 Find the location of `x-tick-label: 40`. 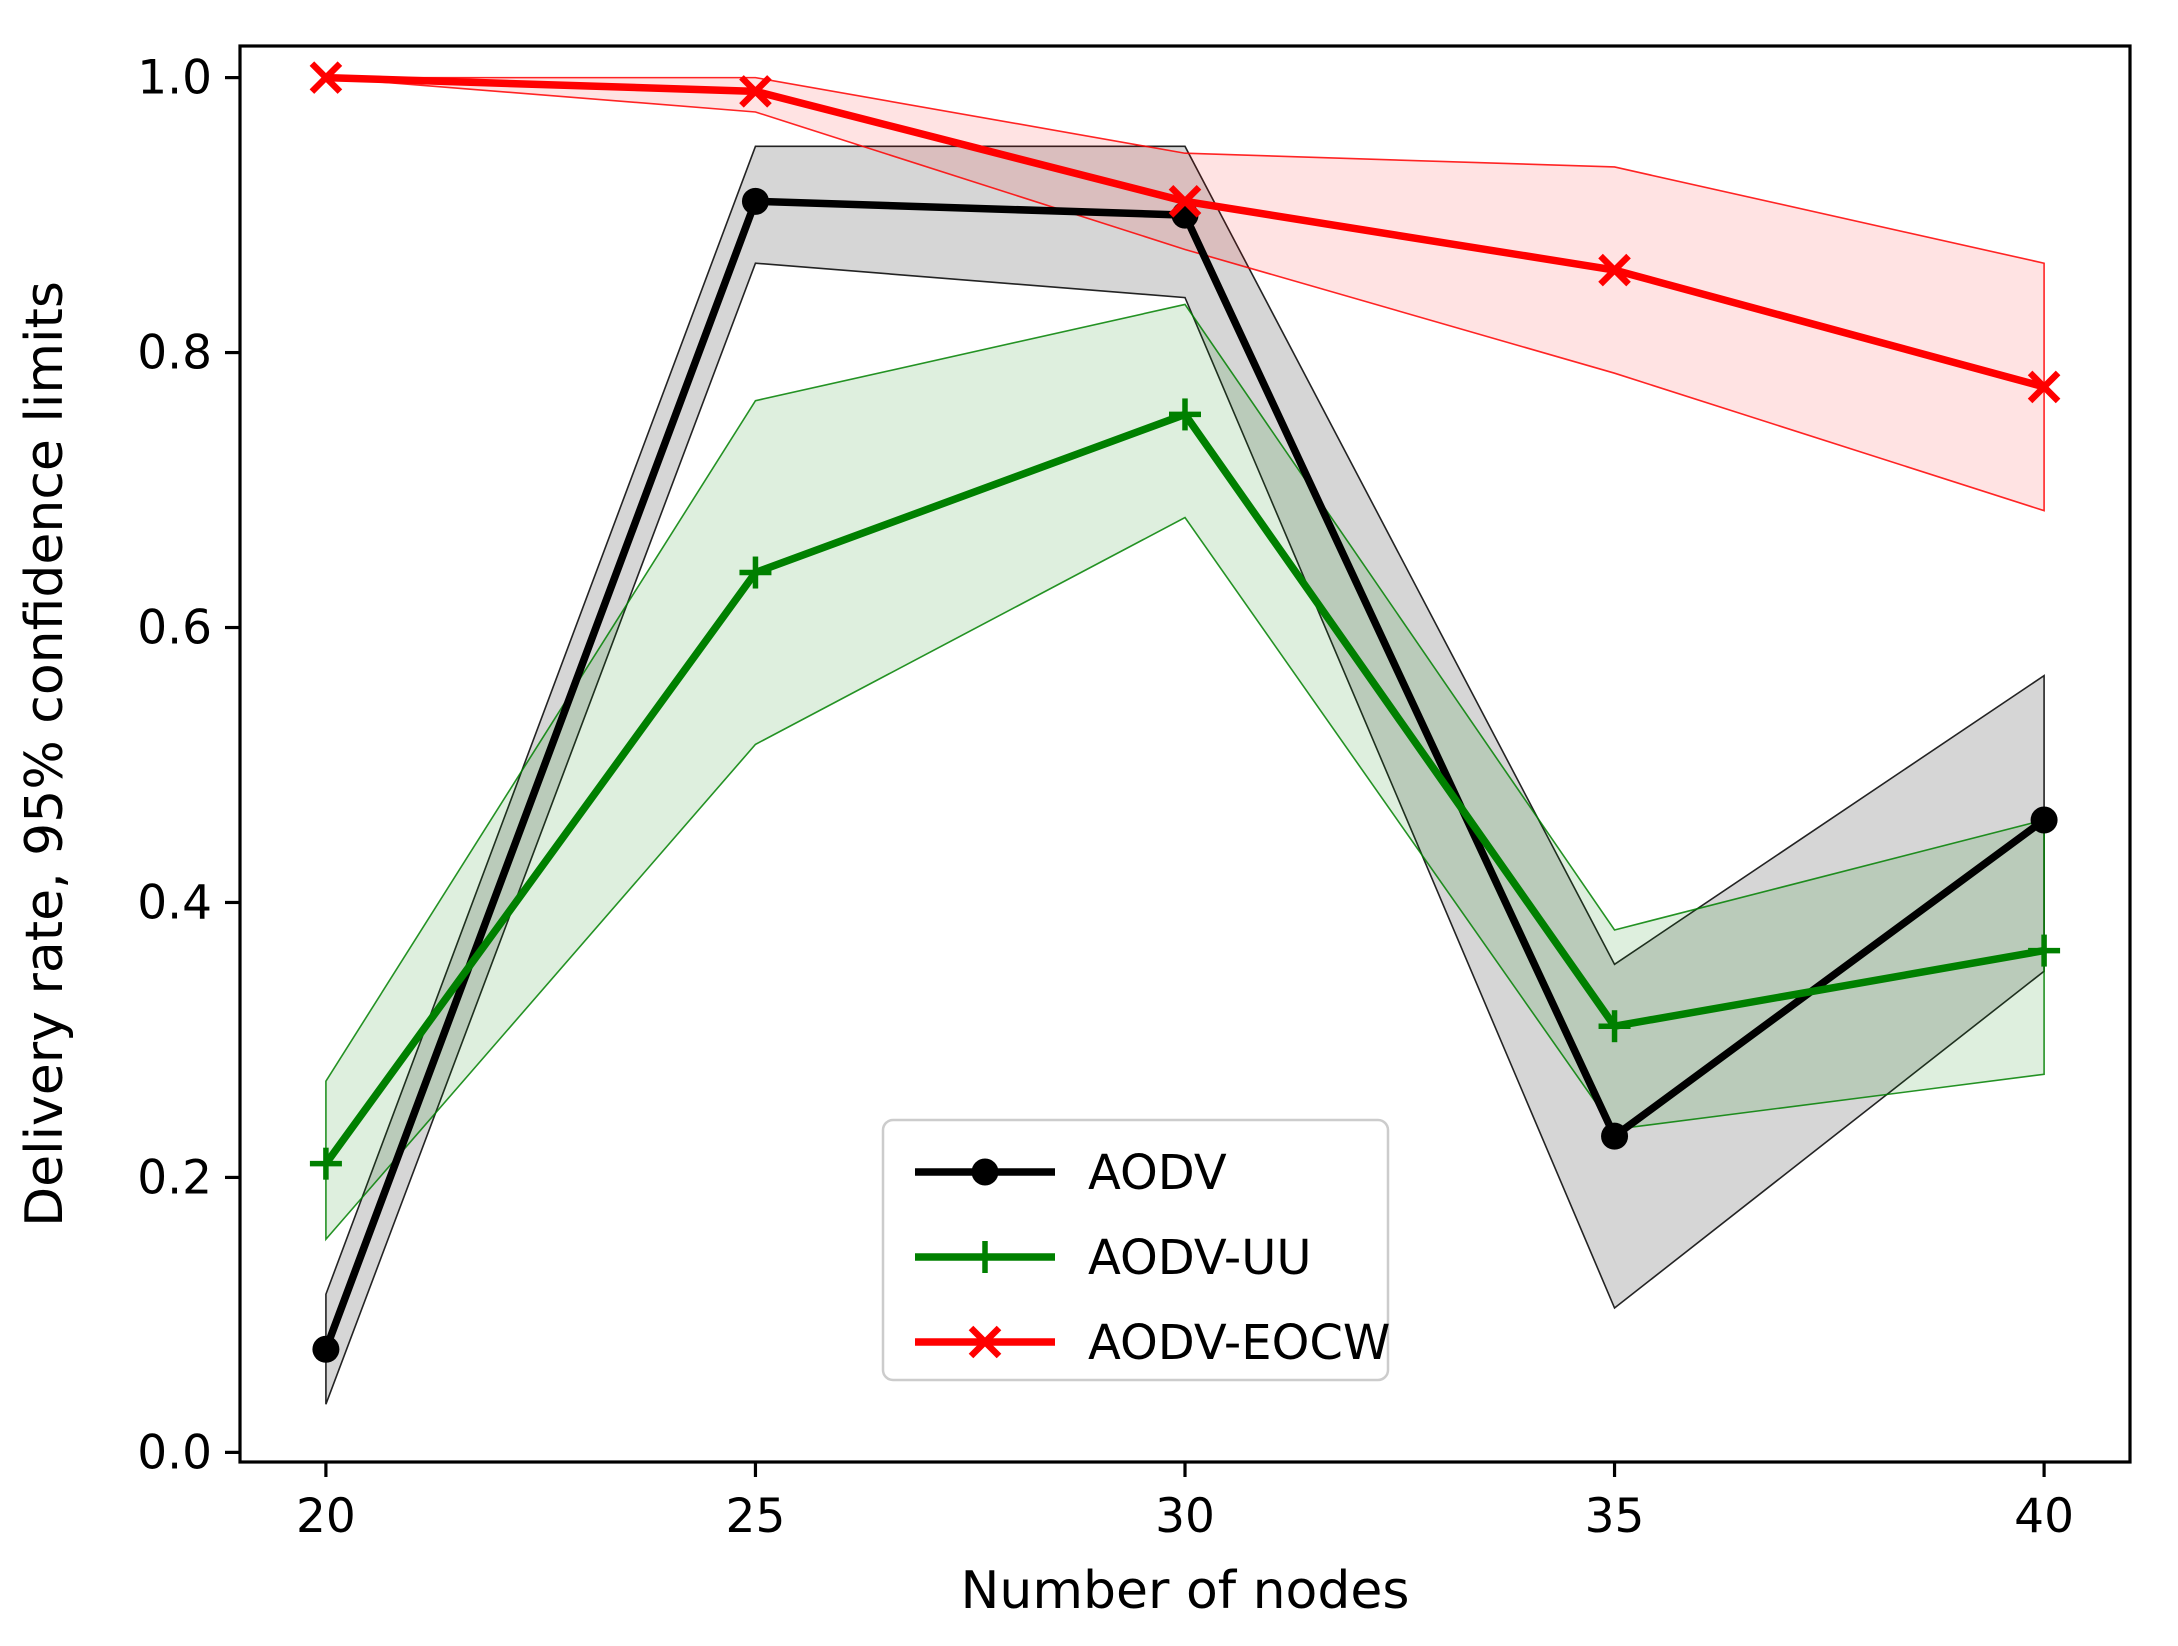

x-tick-label: 40 is located at coordinates (2044, 1516).